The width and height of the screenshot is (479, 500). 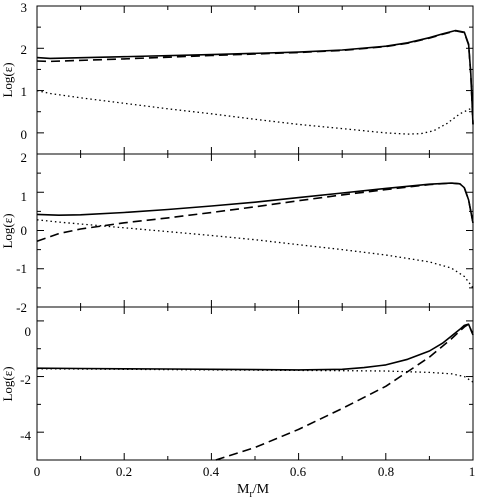 I want to click on x-axis-label-main: M, so click(x=243, y=489).